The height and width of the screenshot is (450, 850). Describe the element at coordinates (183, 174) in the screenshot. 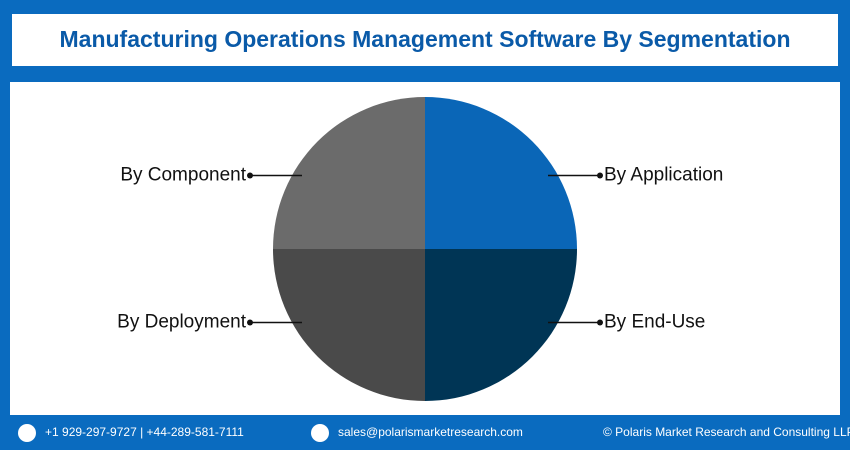

I see `slice-label: By Component` at that location.